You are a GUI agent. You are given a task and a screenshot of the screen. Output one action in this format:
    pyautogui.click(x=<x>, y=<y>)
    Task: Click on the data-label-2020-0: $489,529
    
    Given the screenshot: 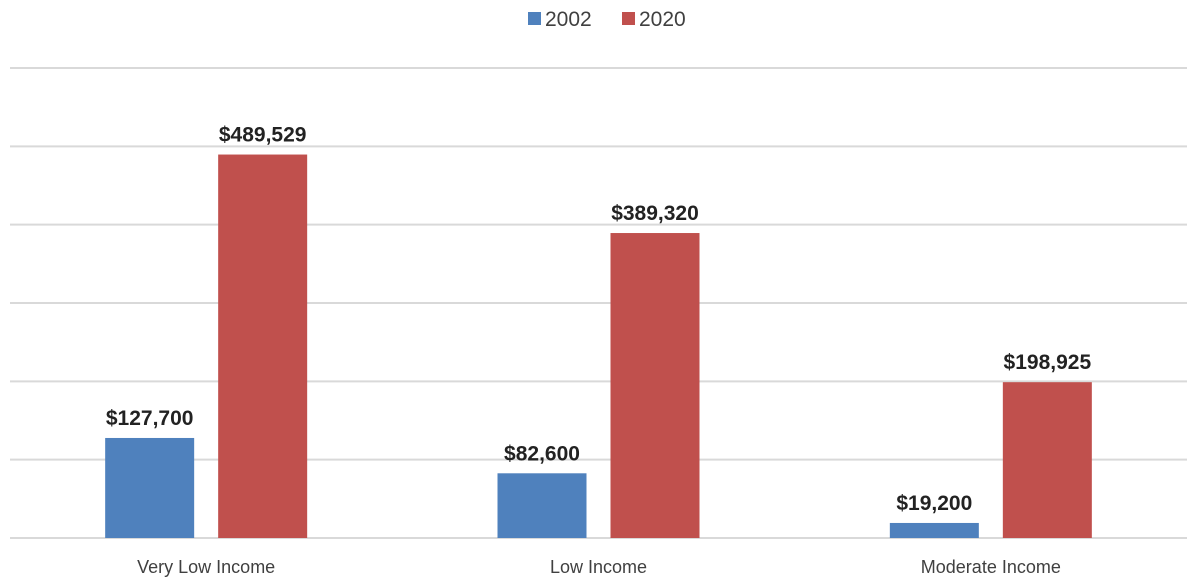 What is the action you would take?
    pyautogui.click(x=263, y=135)
    